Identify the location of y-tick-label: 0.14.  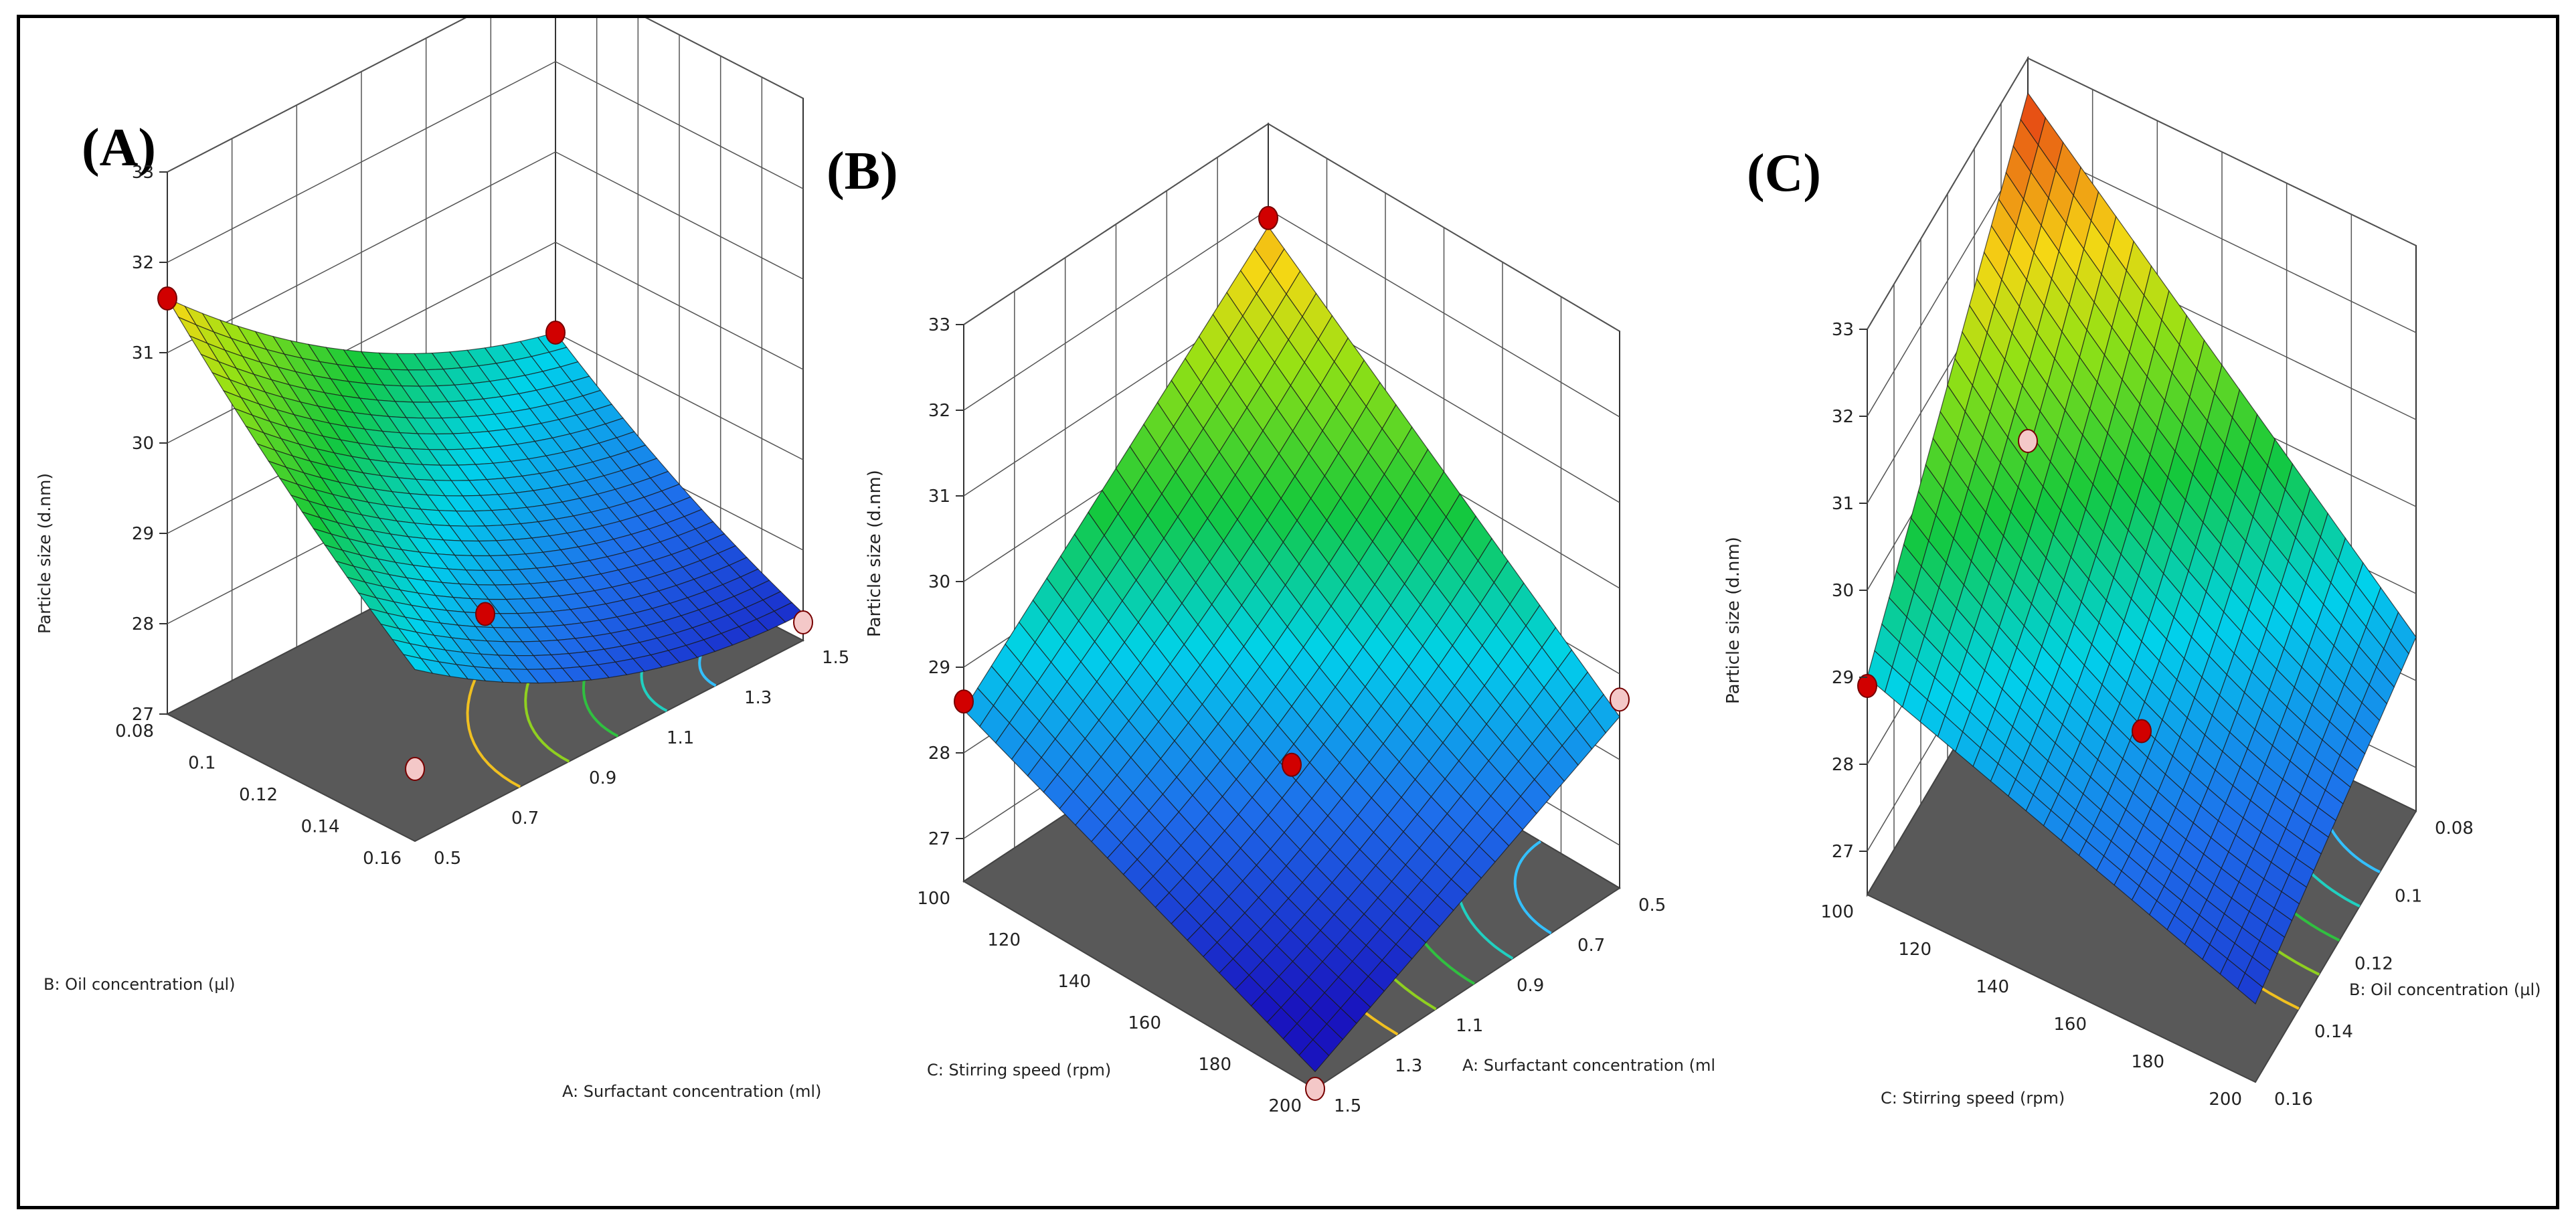
(320, 827).